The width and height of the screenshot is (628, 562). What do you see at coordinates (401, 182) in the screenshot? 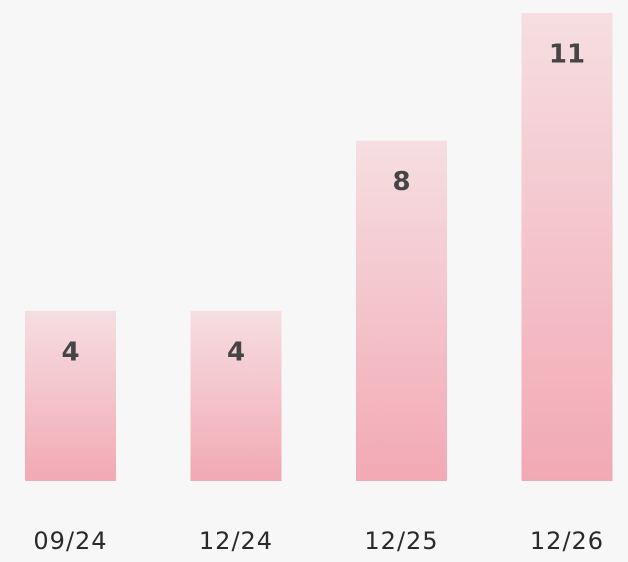
I see `value-label: 8` at bounding box center [401, 182].